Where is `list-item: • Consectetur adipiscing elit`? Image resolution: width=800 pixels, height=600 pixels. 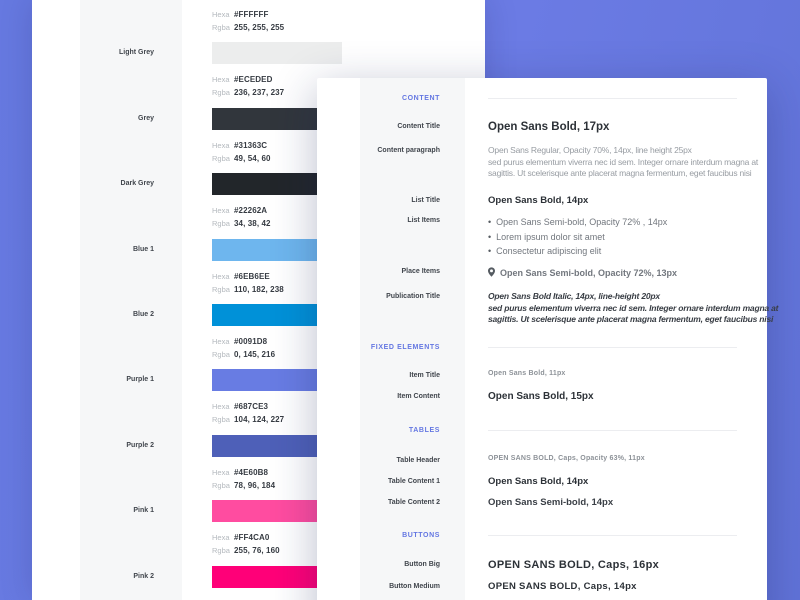 list-item: • Consectetur adipiscing elit is located at coordinates (577, 251).